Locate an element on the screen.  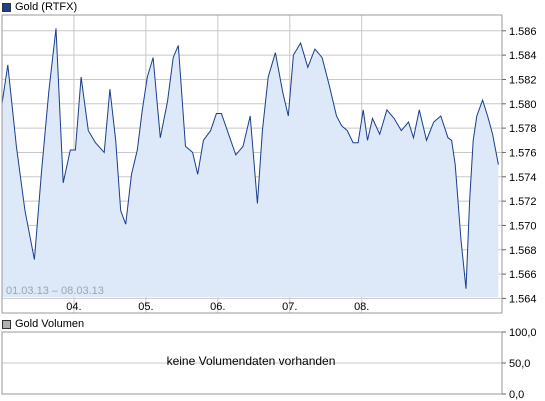
price-y-tick-label: 1.564 is located at coordinates (523, 299).